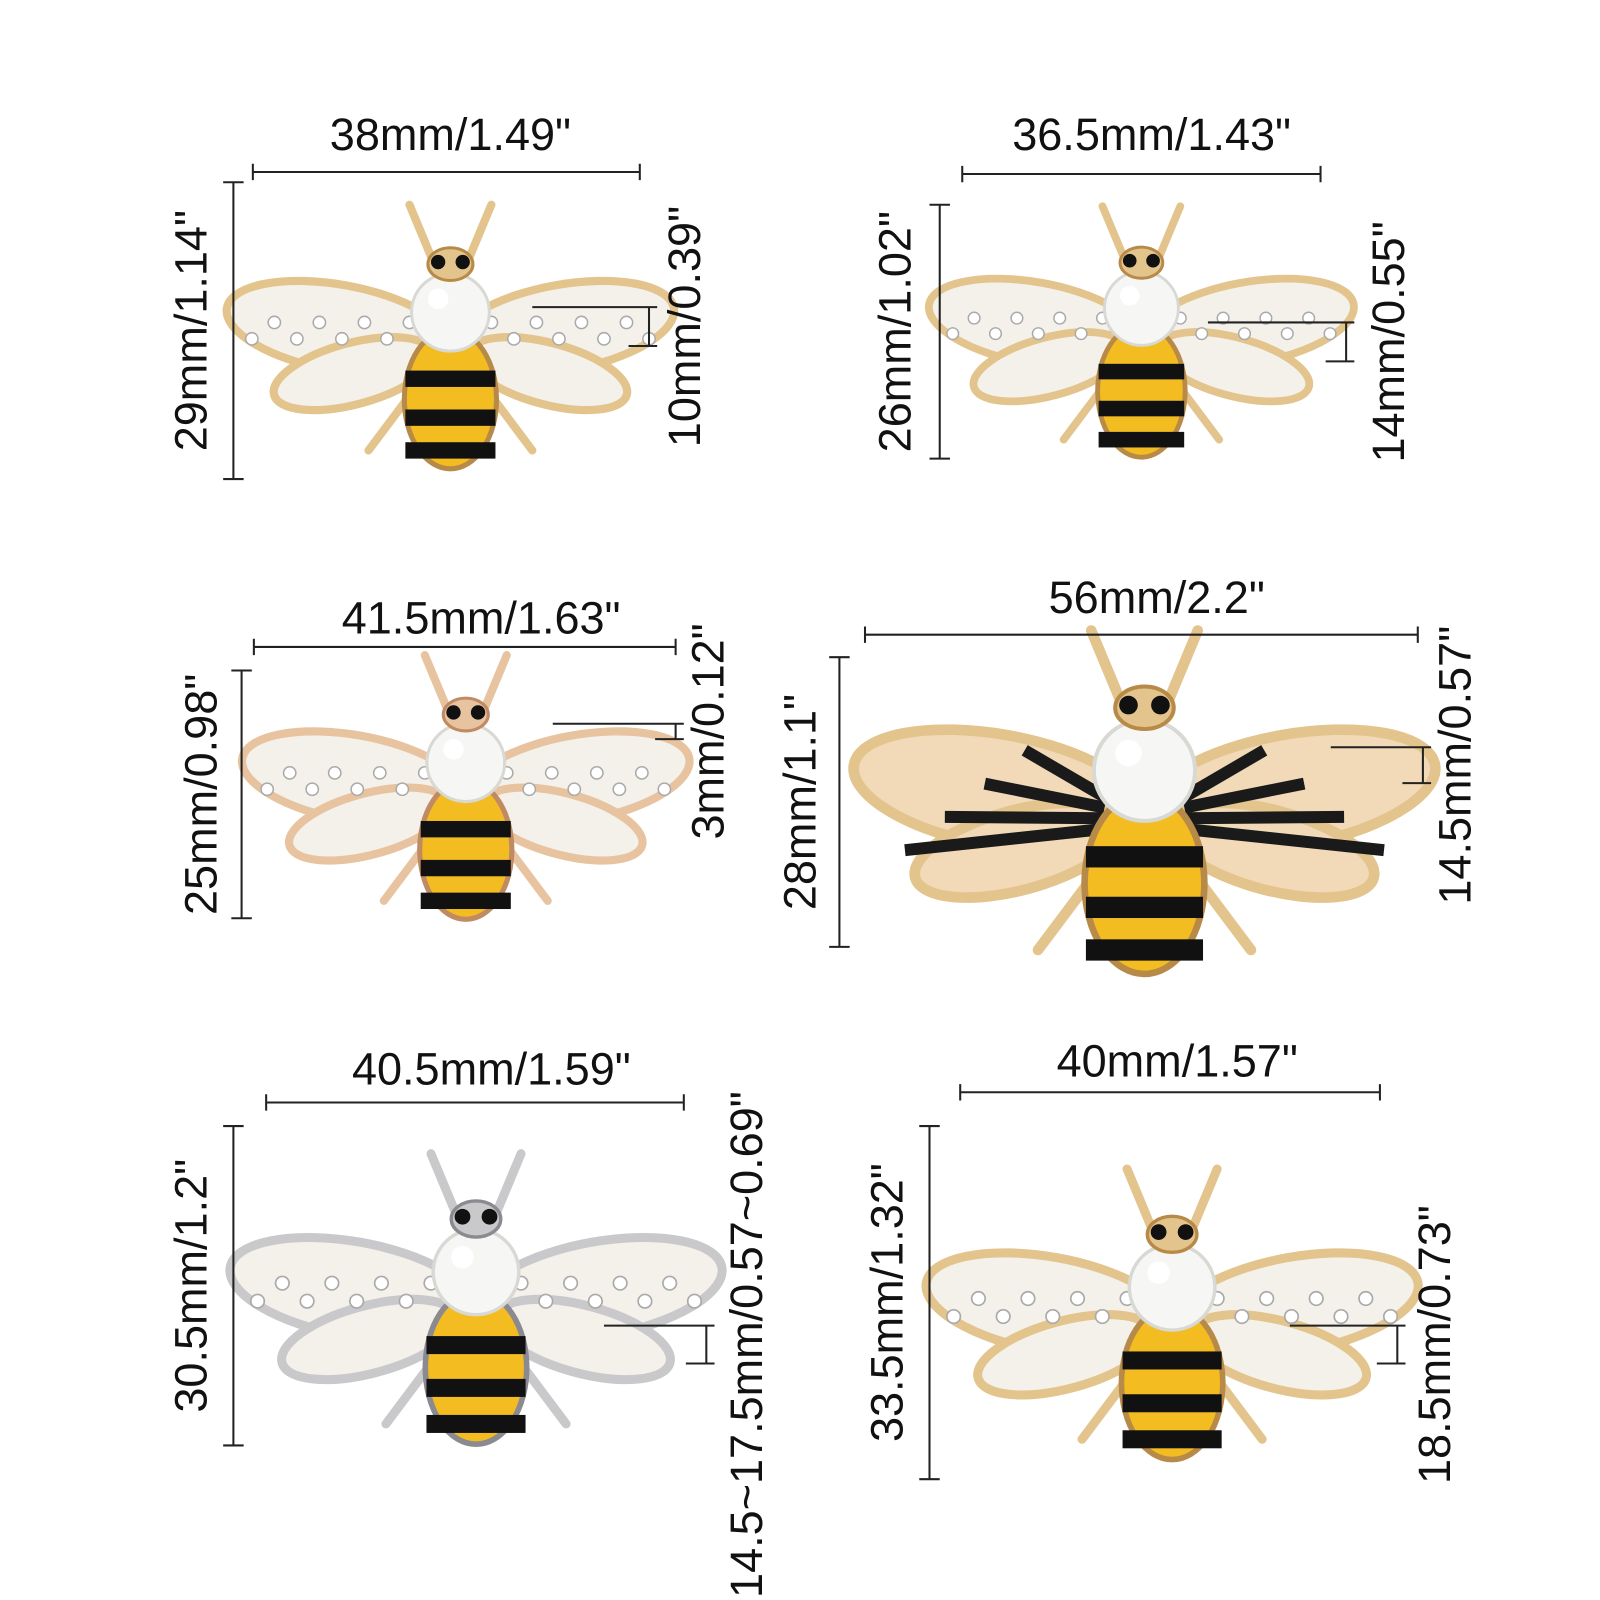  What do you see at coordinates (454, 757) in the screenshot?
I see `product-item: 41.5mm/1.63" 25mm/0.98" 3mm/0.12"` at bounding box center [454, 757].